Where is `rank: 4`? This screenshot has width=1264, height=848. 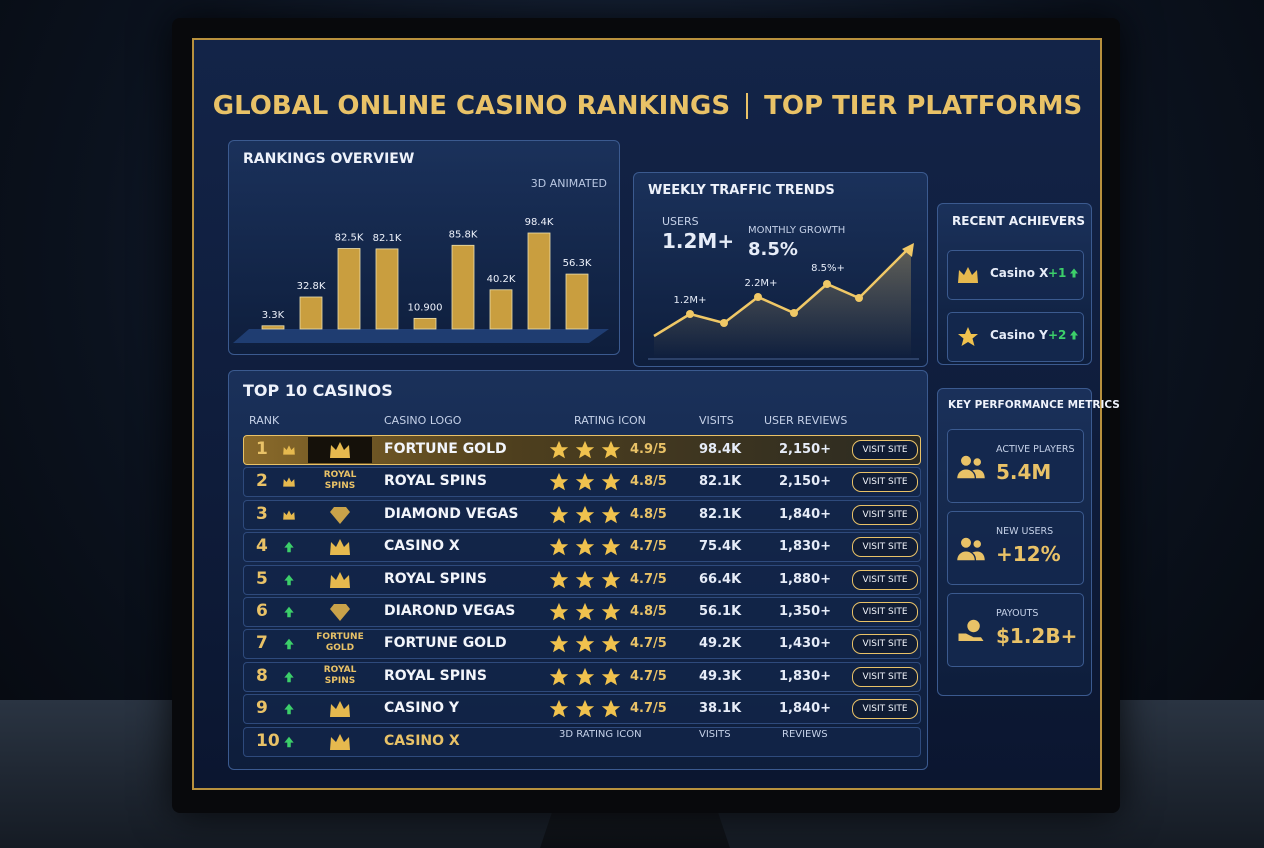
rank: 4 is located at coordinates (262, 546).